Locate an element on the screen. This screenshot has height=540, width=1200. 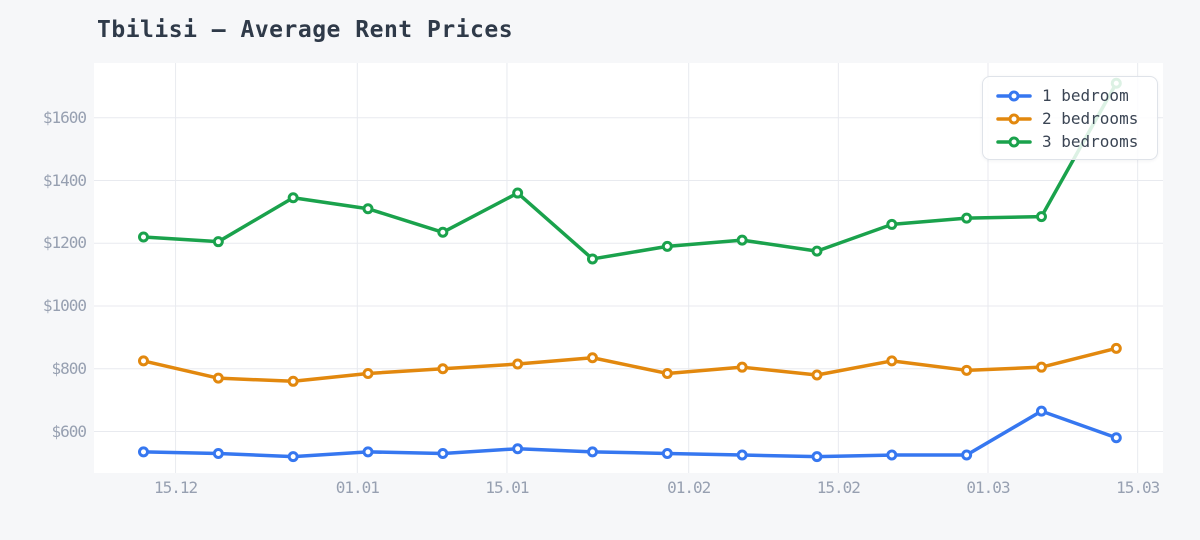
chart-title: Tbilisi — Average Rent Prices is located at coordinates (305, 30).